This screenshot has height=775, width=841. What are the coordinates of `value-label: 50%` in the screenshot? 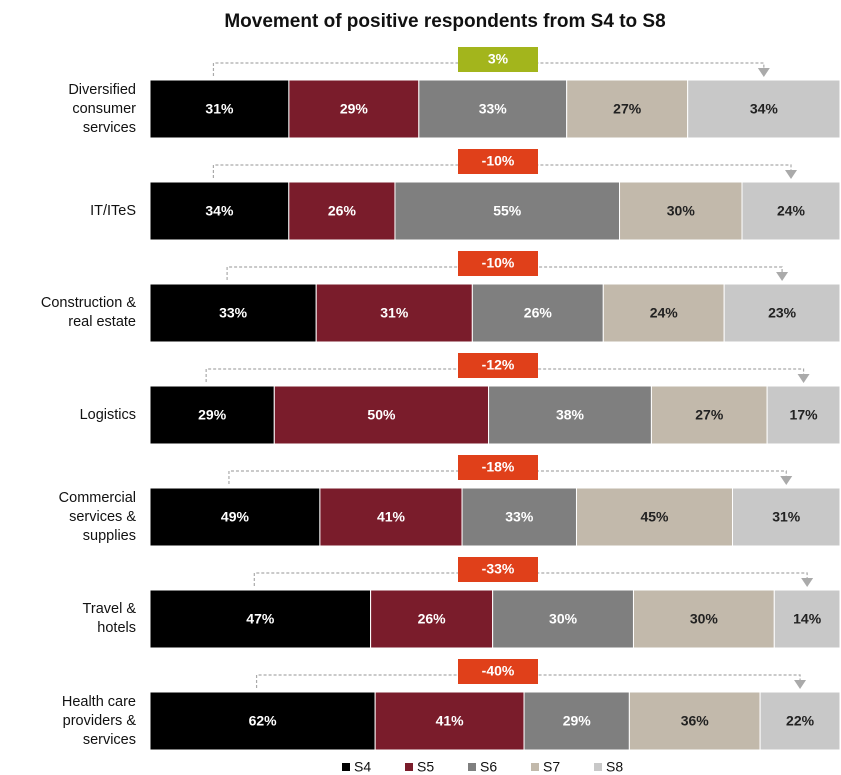 It's located at (381, 415).